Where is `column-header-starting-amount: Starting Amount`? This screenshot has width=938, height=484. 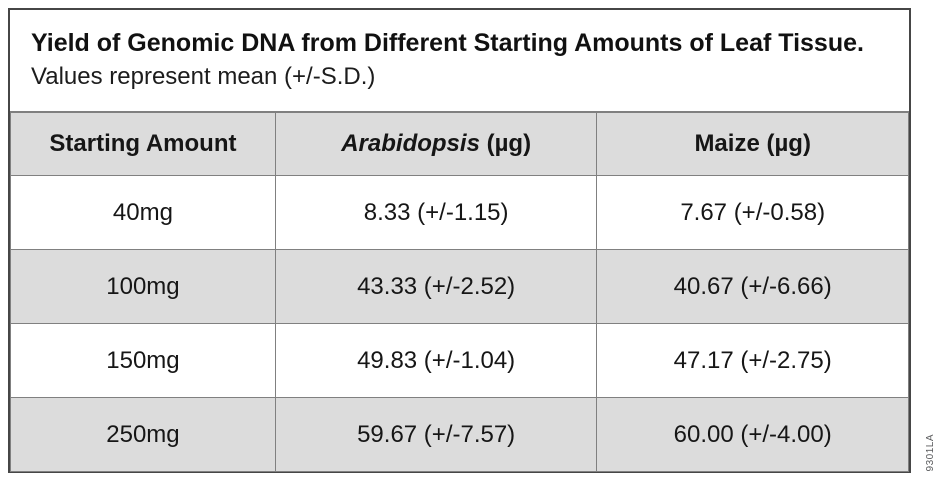
column-header-starting-amount: Starting Amount is located at coordinates (143, 144).